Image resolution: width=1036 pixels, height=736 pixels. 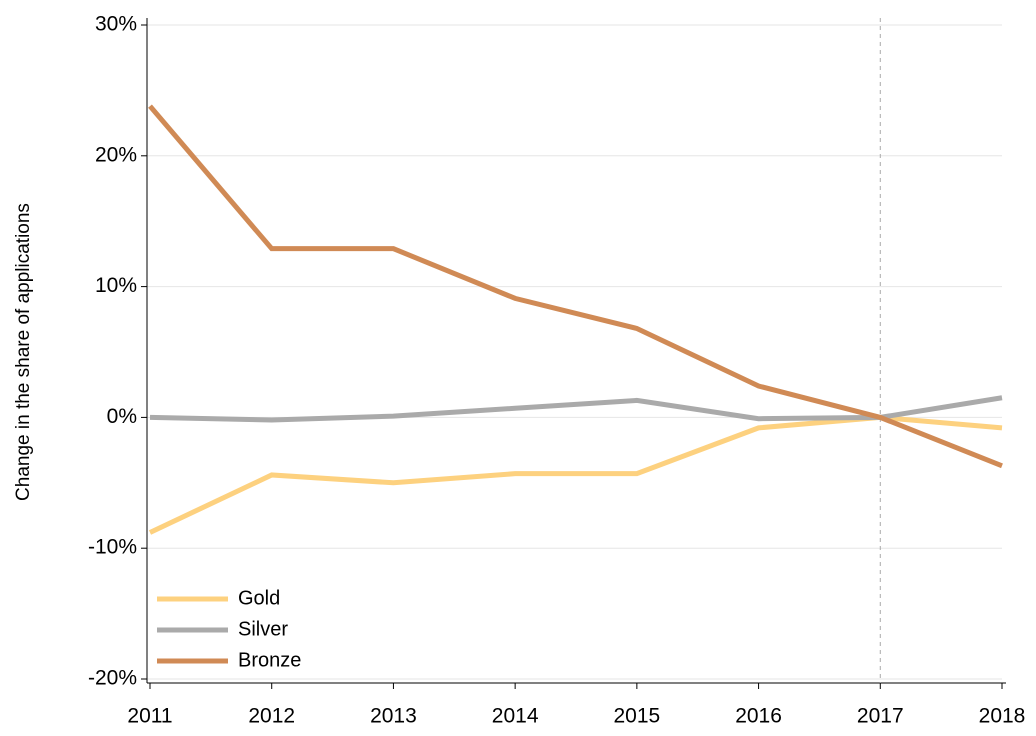 I want to click on x-tick-label: 2014, so click(x=515, y=716).